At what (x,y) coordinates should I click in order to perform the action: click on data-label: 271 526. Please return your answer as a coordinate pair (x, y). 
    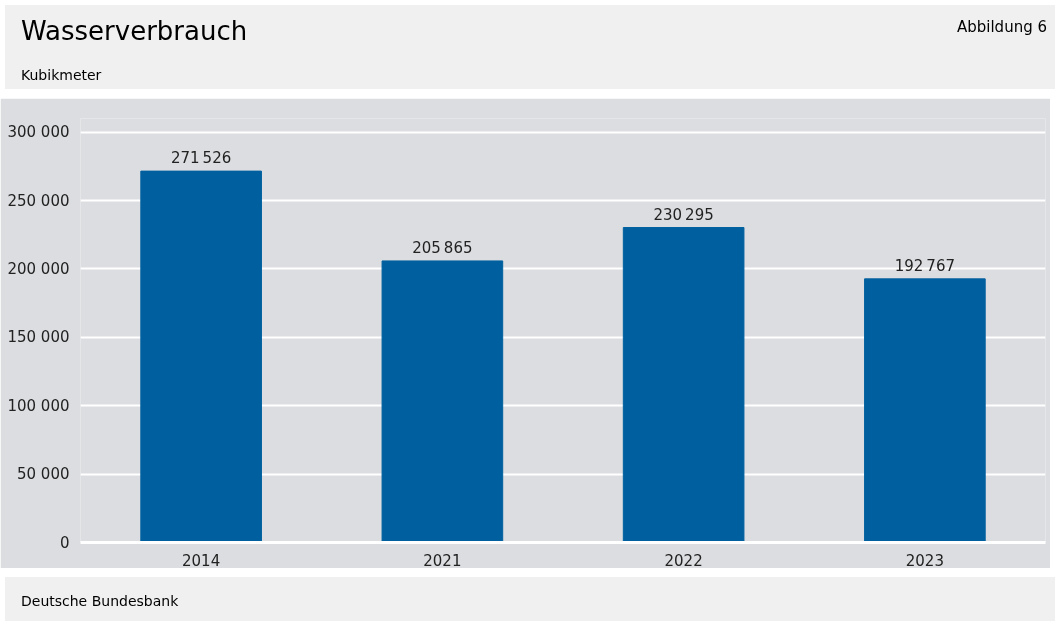
    Looking at the image, I should click on (201, 158).